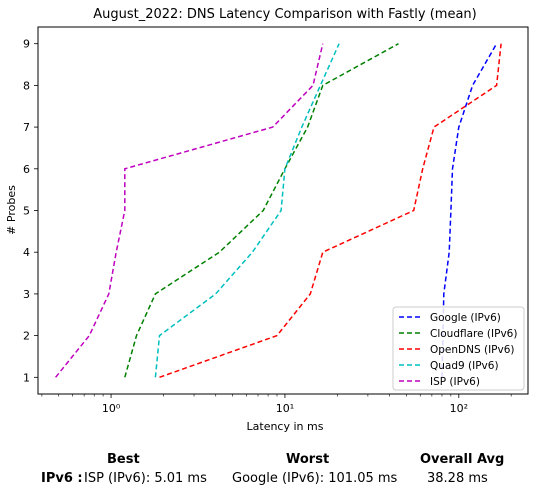 The image size is (541, 496). I want to click on summary-worst-value: Google (IPv6): 101.05 ms, so click(315, 478).